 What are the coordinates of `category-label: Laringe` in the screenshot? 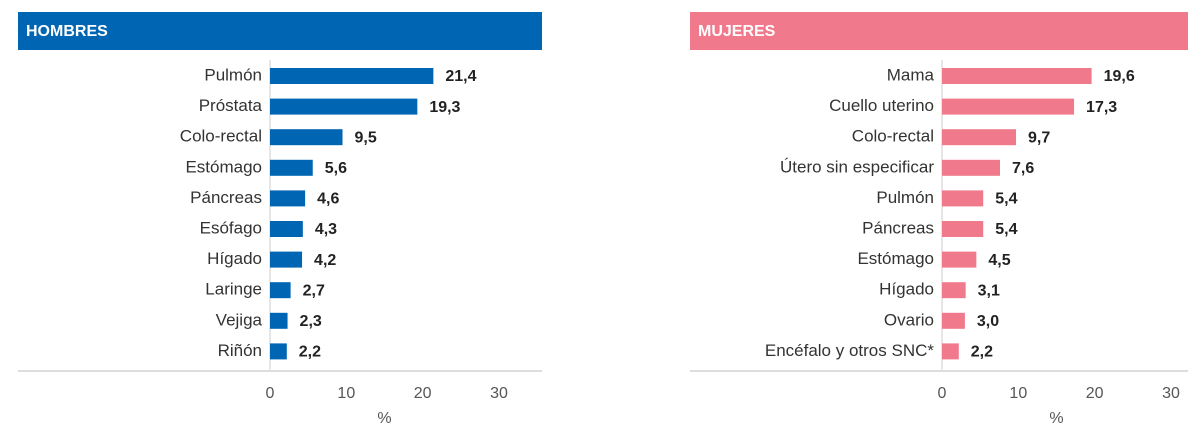 It's located at (233, 289).